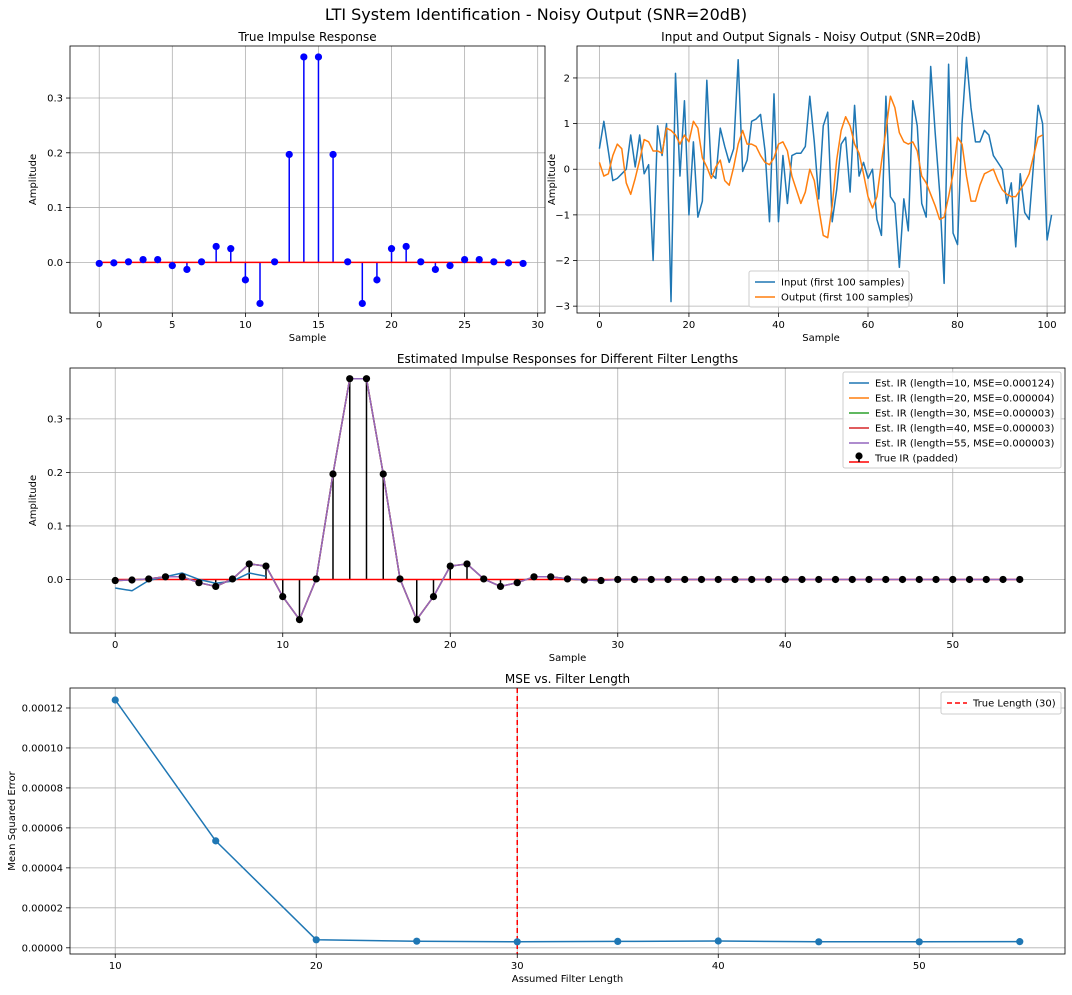  Describe the element at coordinates (42, 748) in the screenshot. I see `y-tick-label: 0.00010` at that location.